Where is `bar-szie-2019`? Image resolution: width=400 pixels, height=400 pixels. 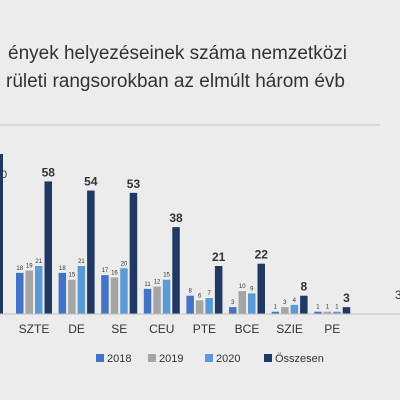
bar-szie-2019 is located at coordinates (285, 310).